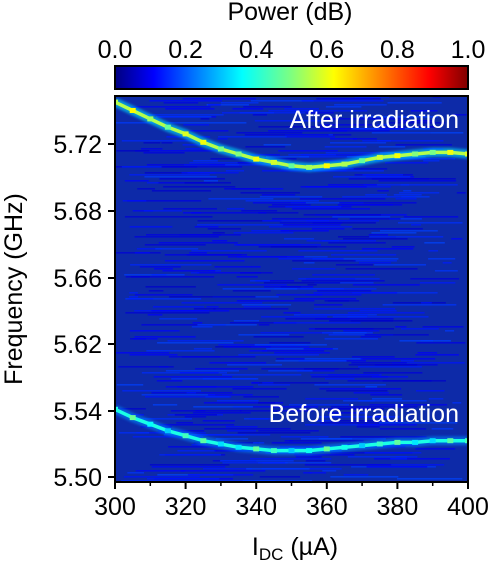  Describe the element at coordinates (291, 77) in the screenshot. I see `colorbar-gradient` at that location.